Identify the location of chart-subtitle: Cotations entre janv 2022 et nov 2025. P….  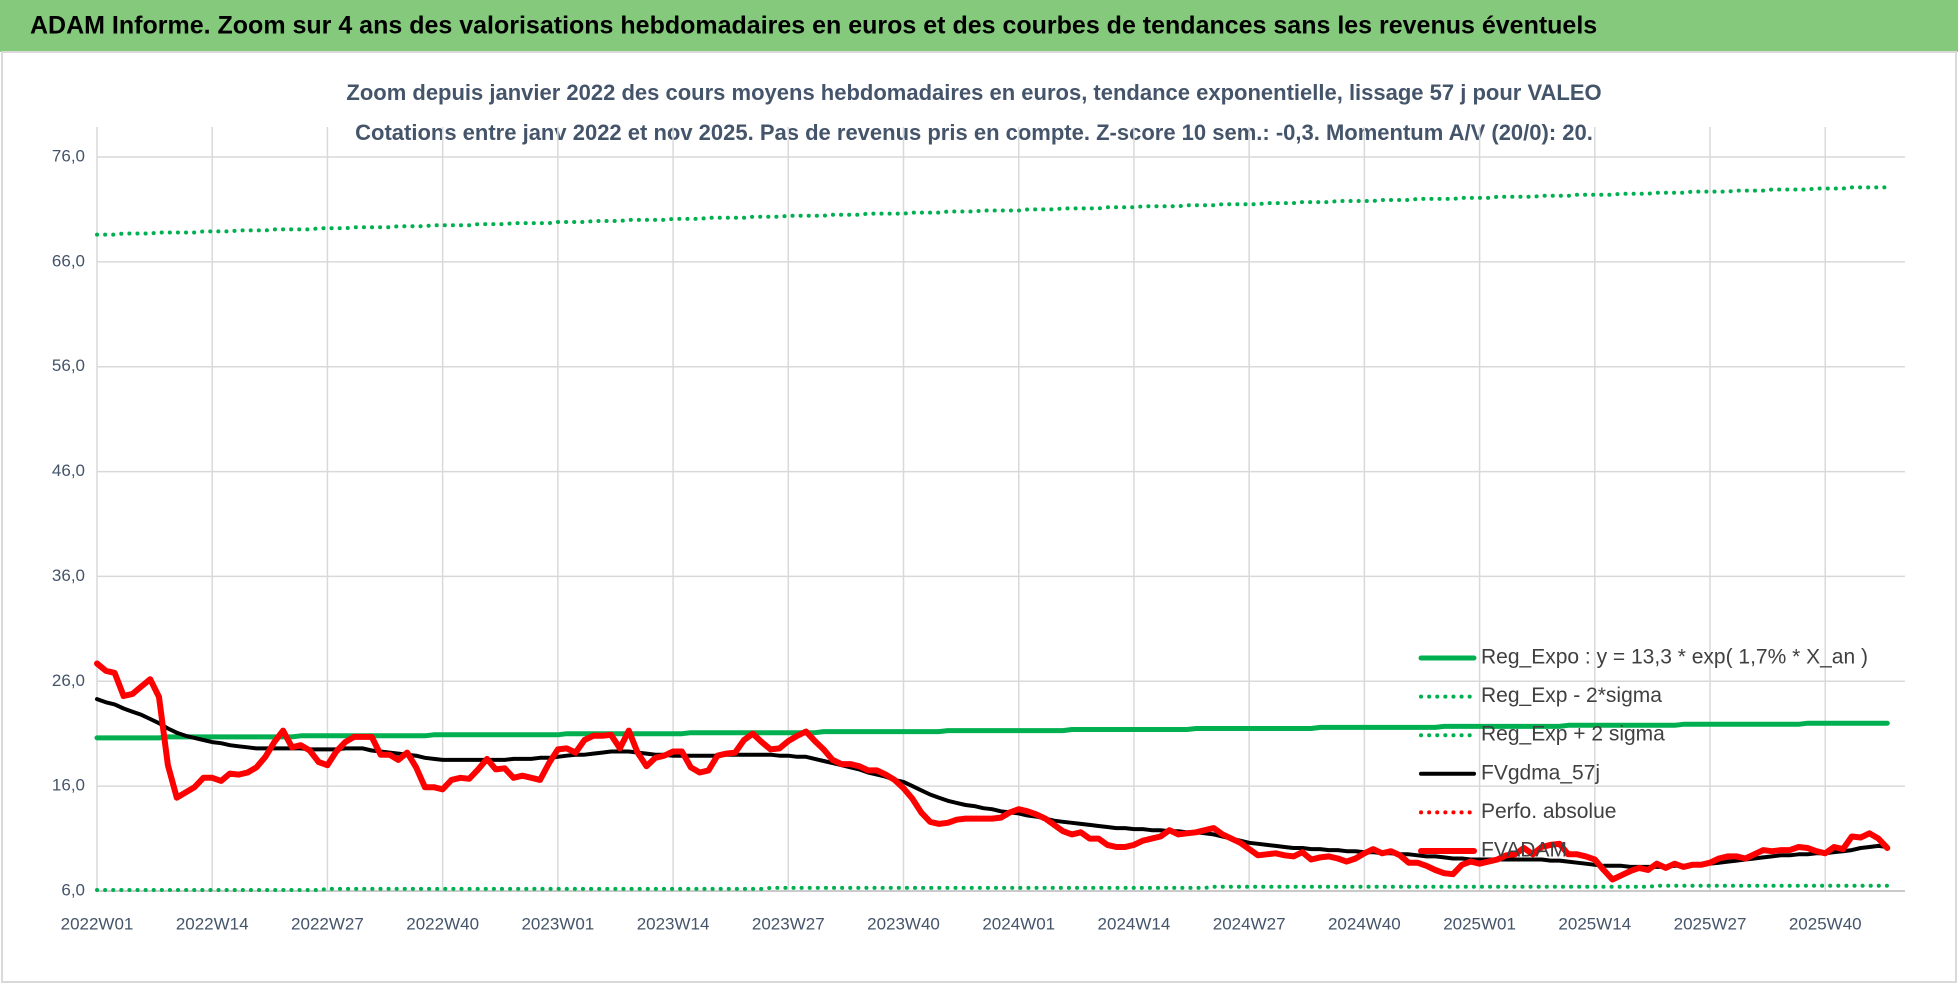
(974, 132).